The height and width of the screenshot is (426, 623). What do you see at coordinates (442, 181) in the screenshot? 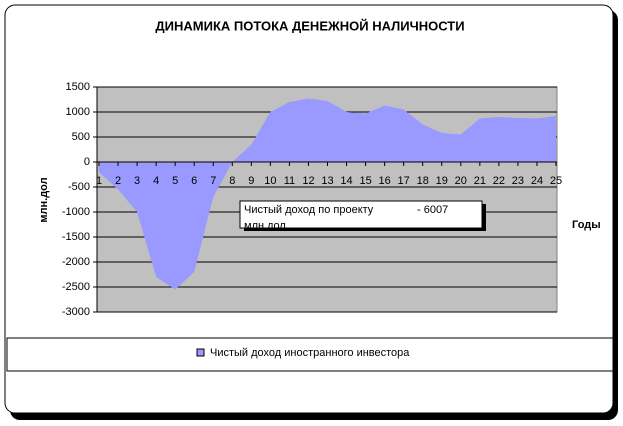
I see `x-tick-label: 19` at bounding box center [442, 181].